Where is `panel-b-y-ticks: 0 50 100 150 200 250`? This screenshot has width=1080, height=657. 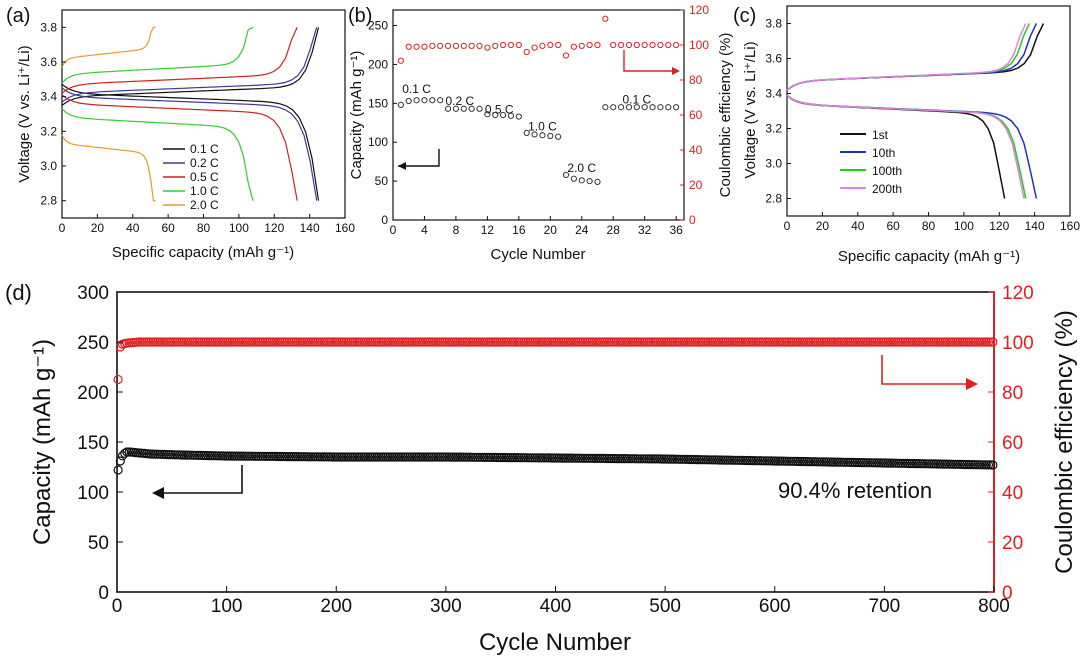
panel-b-y-ticks: 0 50 100 150 200 250 is located at coordinates (382, 123).